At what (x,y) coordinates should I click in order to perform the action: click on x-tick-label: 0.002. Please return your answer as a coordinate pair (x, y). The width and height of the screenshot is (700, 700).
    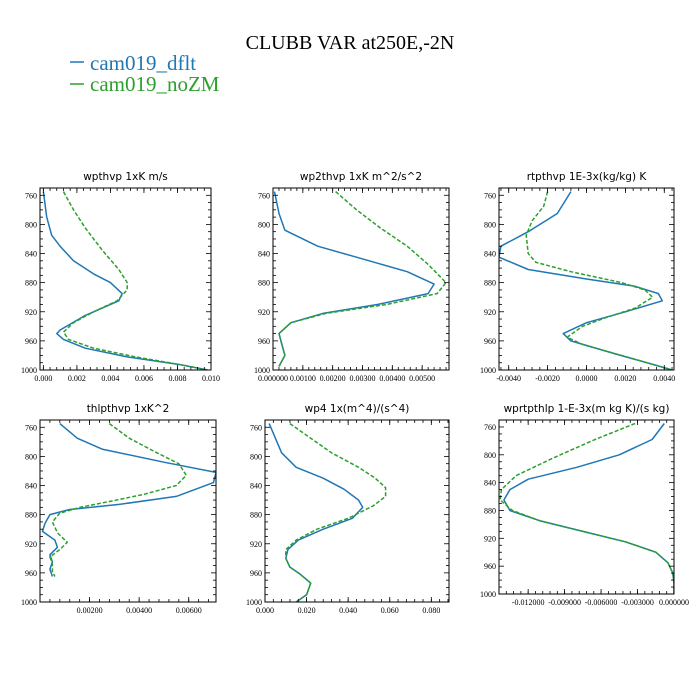
    Looking at the image, I should click on (77, 378).